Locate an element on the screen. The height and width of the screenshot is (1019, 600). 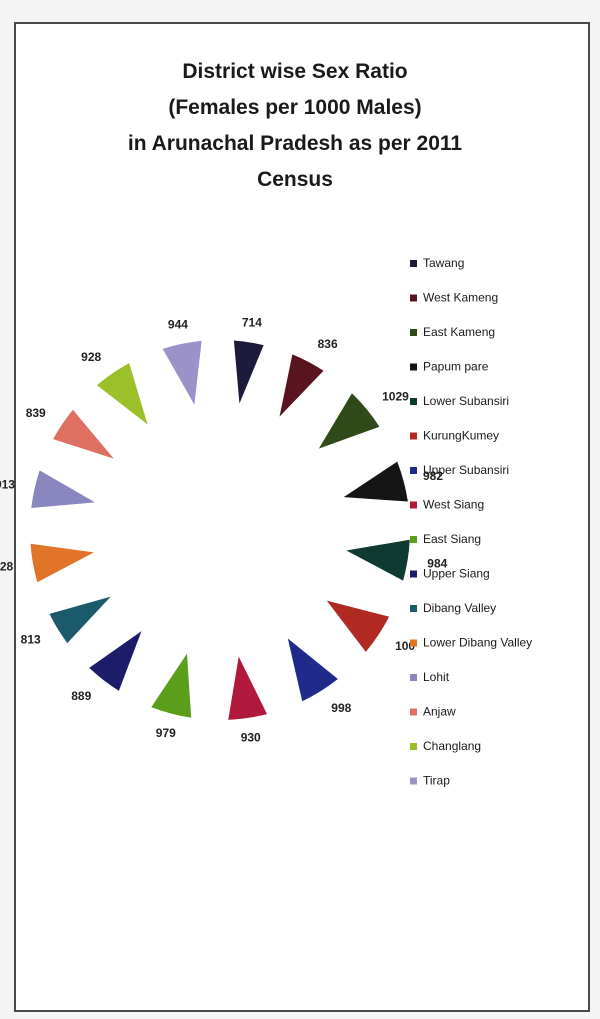
pie-slice-lower-subansiri is located at coordinates (378, 560).